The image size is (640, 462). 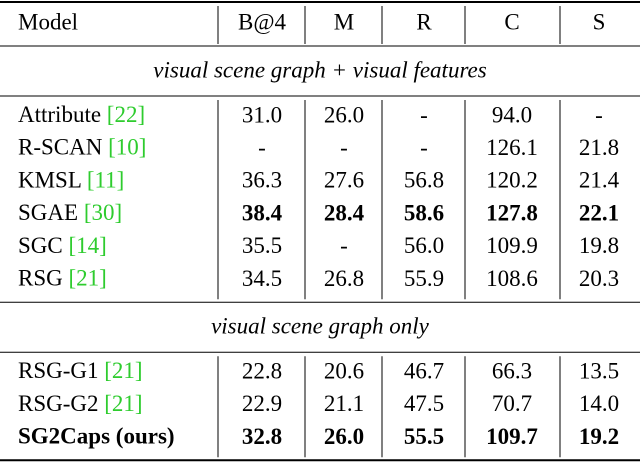 I want to click on value-cell: 32.8, so click(x=262, y=436).